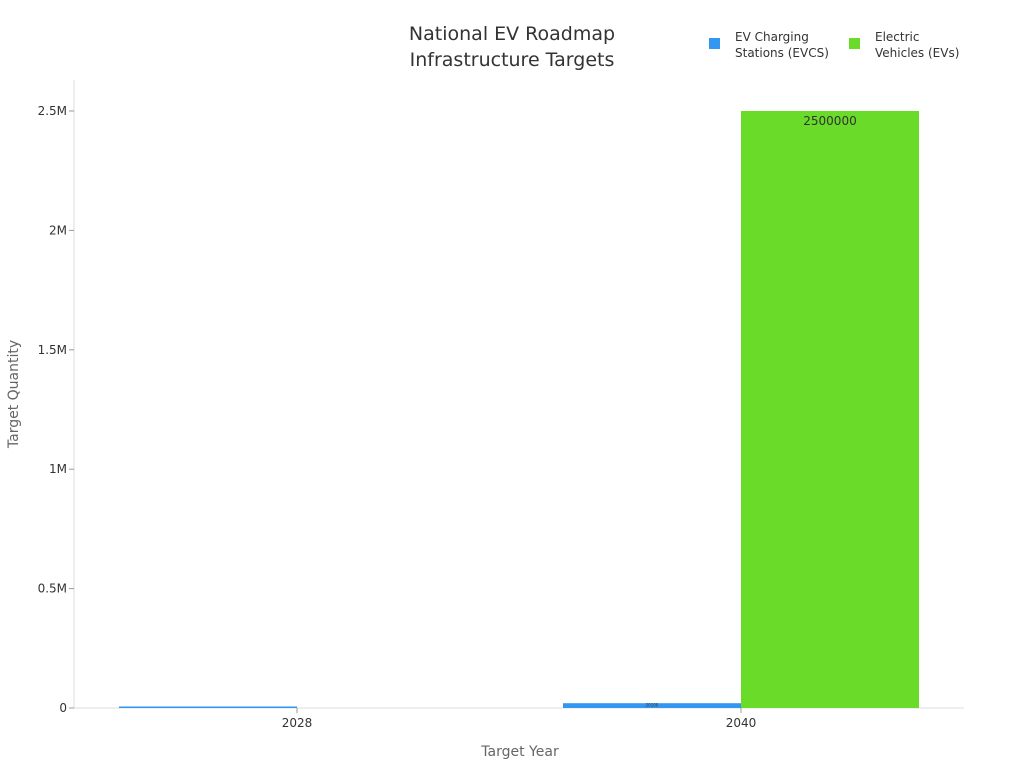  Describe the element at coordinates (917, 53) in the screenshot. I see `legend-label: Vehicles (EVs)` at that location.